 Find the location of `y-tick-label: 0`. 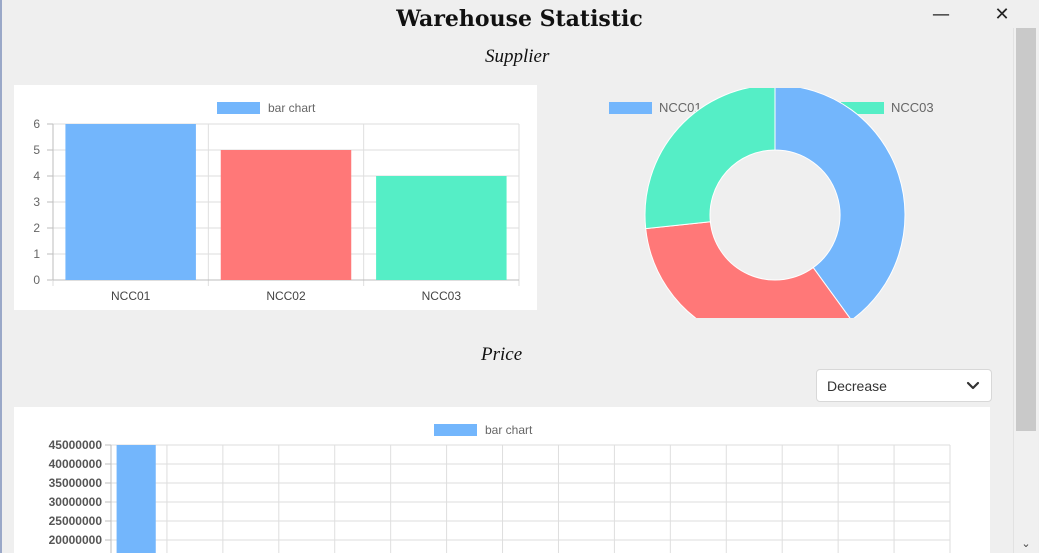

y-tick-label: 0 is located at coordinates (36, 280).